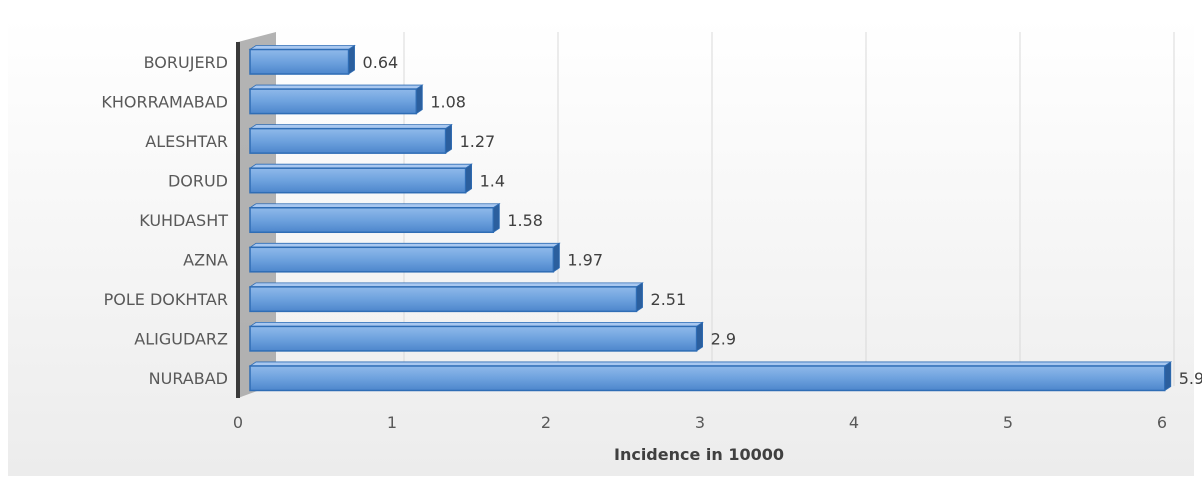  I want to click on data-label: 0.64, so click(381, 62).